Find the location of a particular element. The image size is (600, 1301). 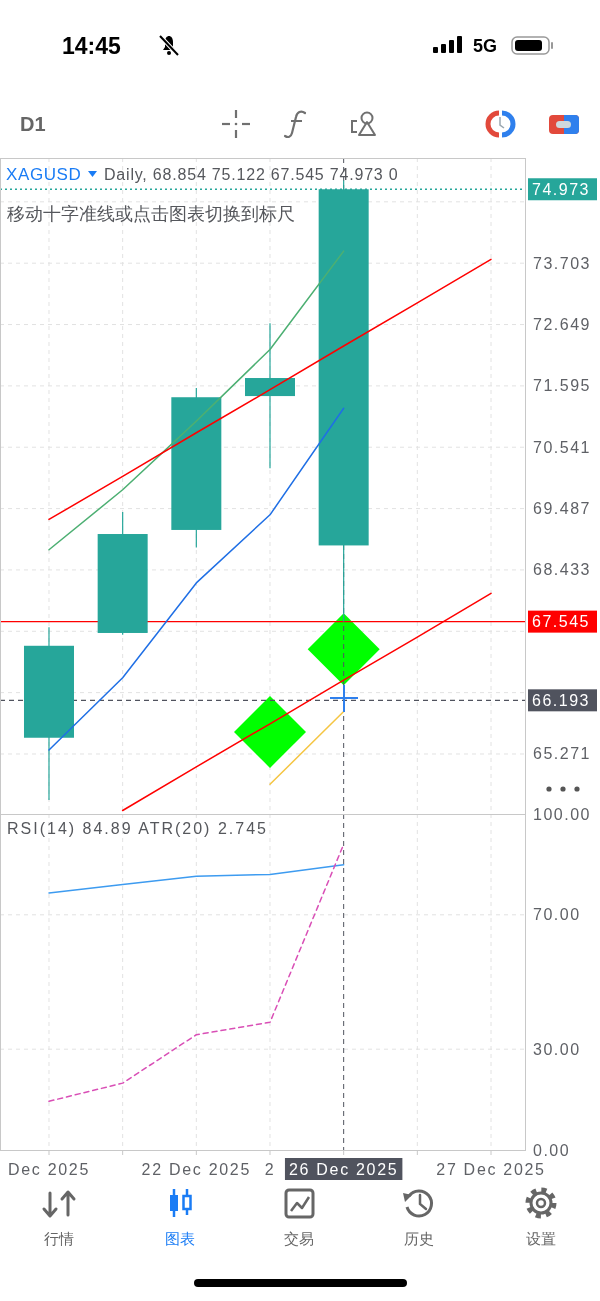

annotation: 5G is located at coordinates (485, 46).